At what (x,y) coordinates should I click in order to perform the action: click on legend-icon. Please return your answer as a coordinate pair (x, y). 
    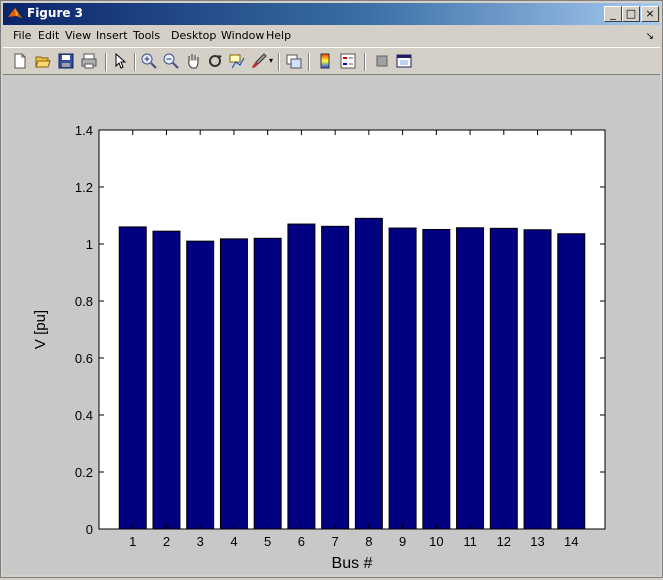
    Looking at the image, I should click on (348, 61).